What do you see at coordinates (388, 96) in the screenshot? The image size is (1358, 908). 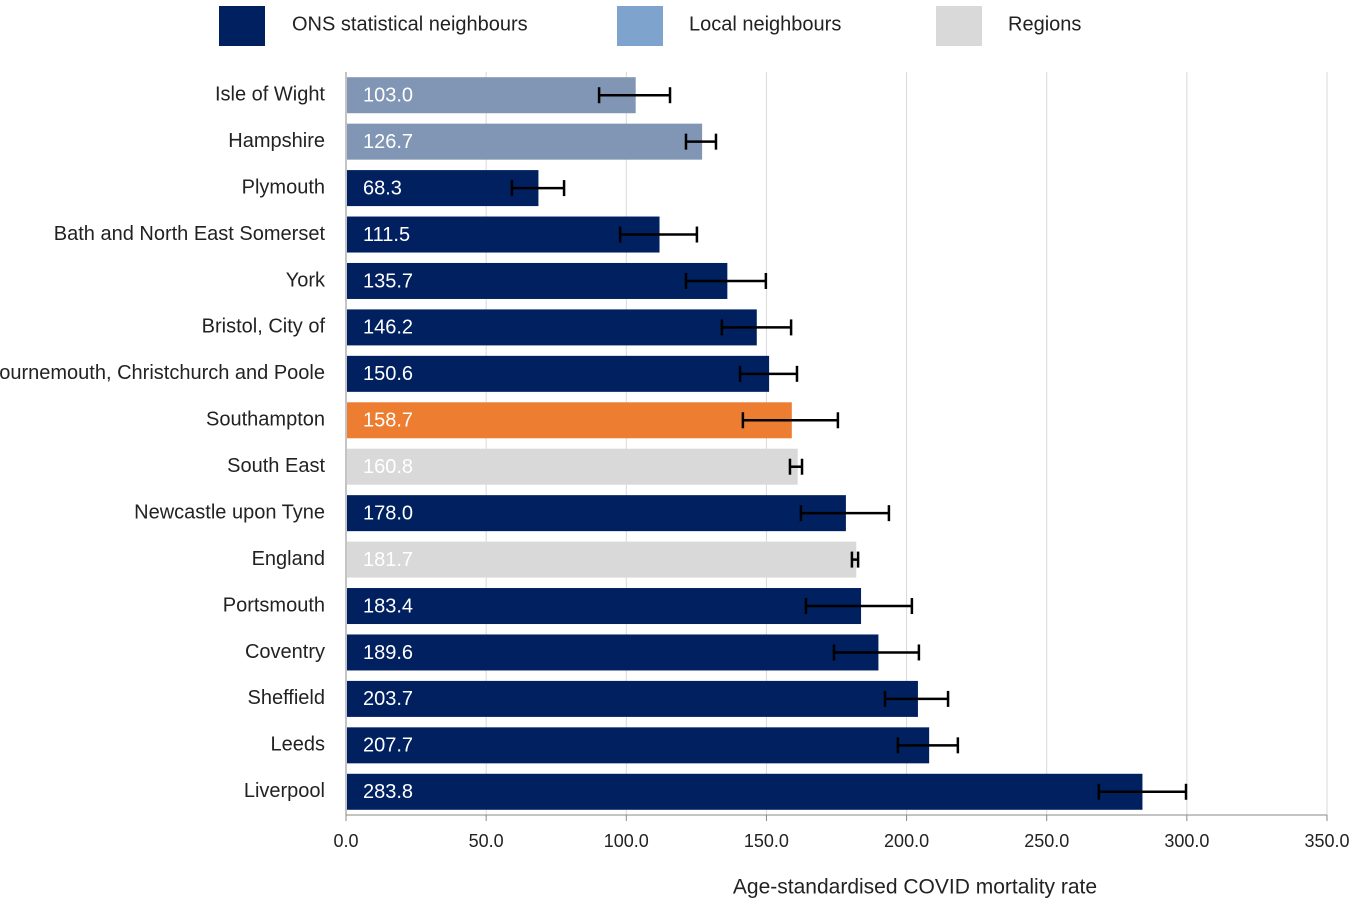 I see `value-label: 103.0` at bounding box center [388, 96].